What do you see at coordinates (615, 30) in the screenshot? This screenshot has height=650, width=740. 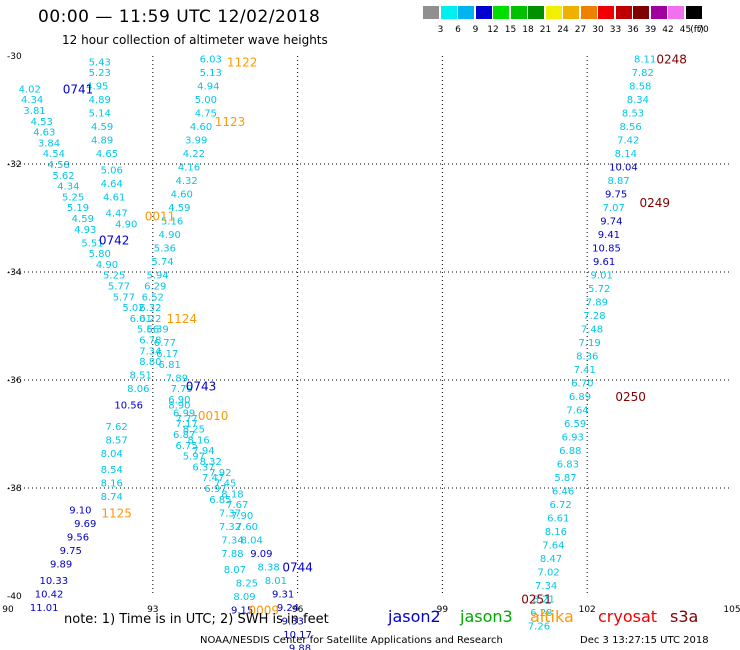 I see `scale-tick-label: 33` at bounding box center [615, 30].